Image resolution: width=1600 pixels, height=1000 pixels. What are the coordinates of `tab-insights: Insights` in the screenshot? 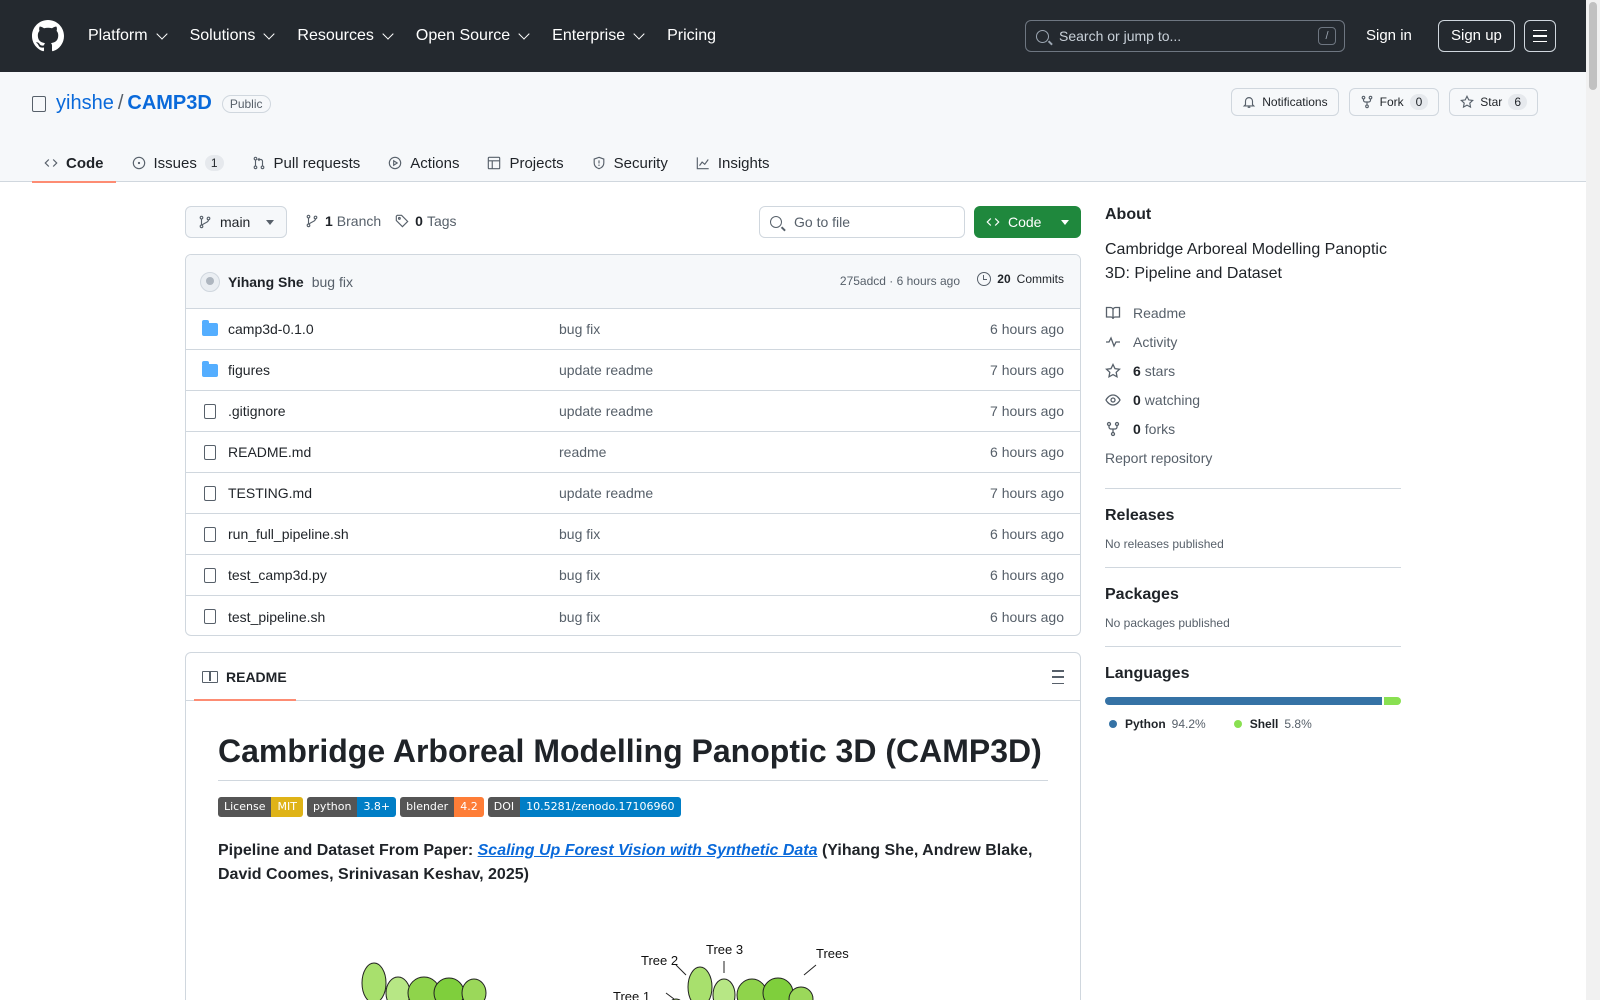 It's located at (733, 163).